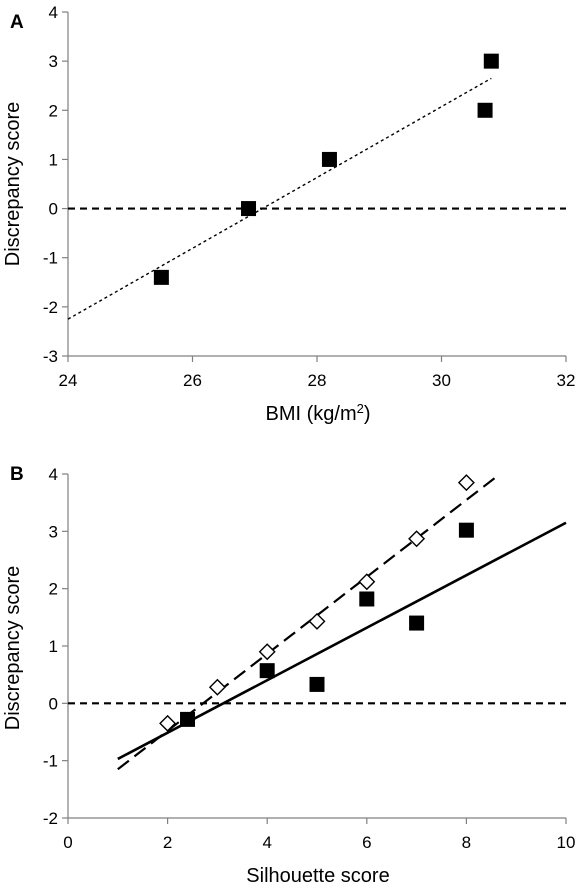  I want to click on panel-b-x-tick-label: 4, so click(266, 842).